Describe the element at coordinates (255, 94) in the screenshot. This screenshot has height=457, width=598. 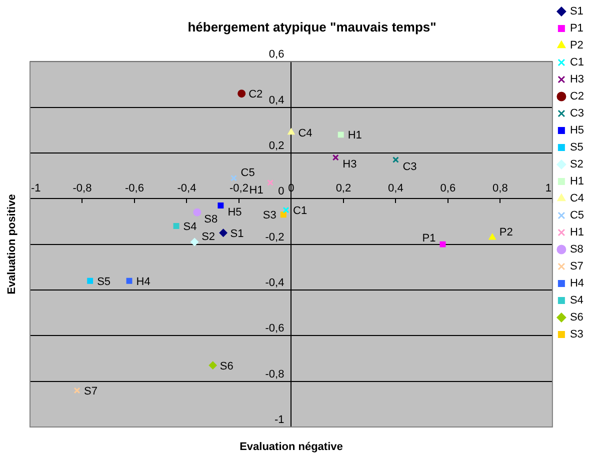
I see `text: C2` at that location.